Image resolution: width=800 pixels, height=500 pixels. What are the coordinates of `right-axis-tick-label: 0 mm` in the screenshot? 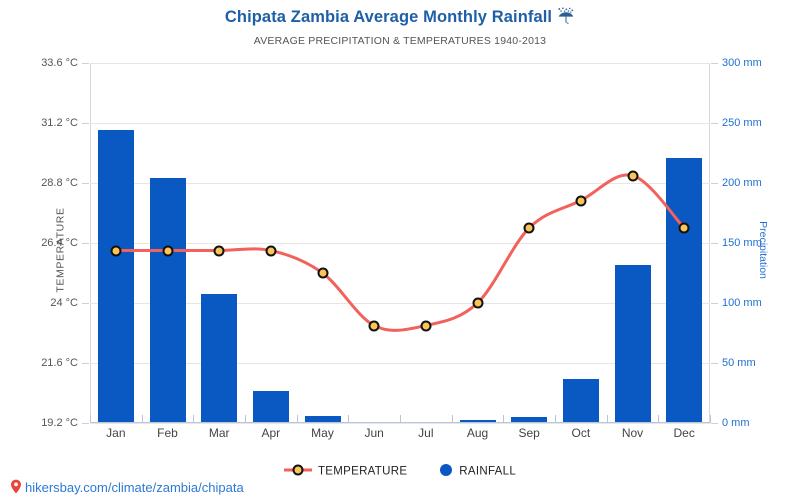 It's located at (736, 423).